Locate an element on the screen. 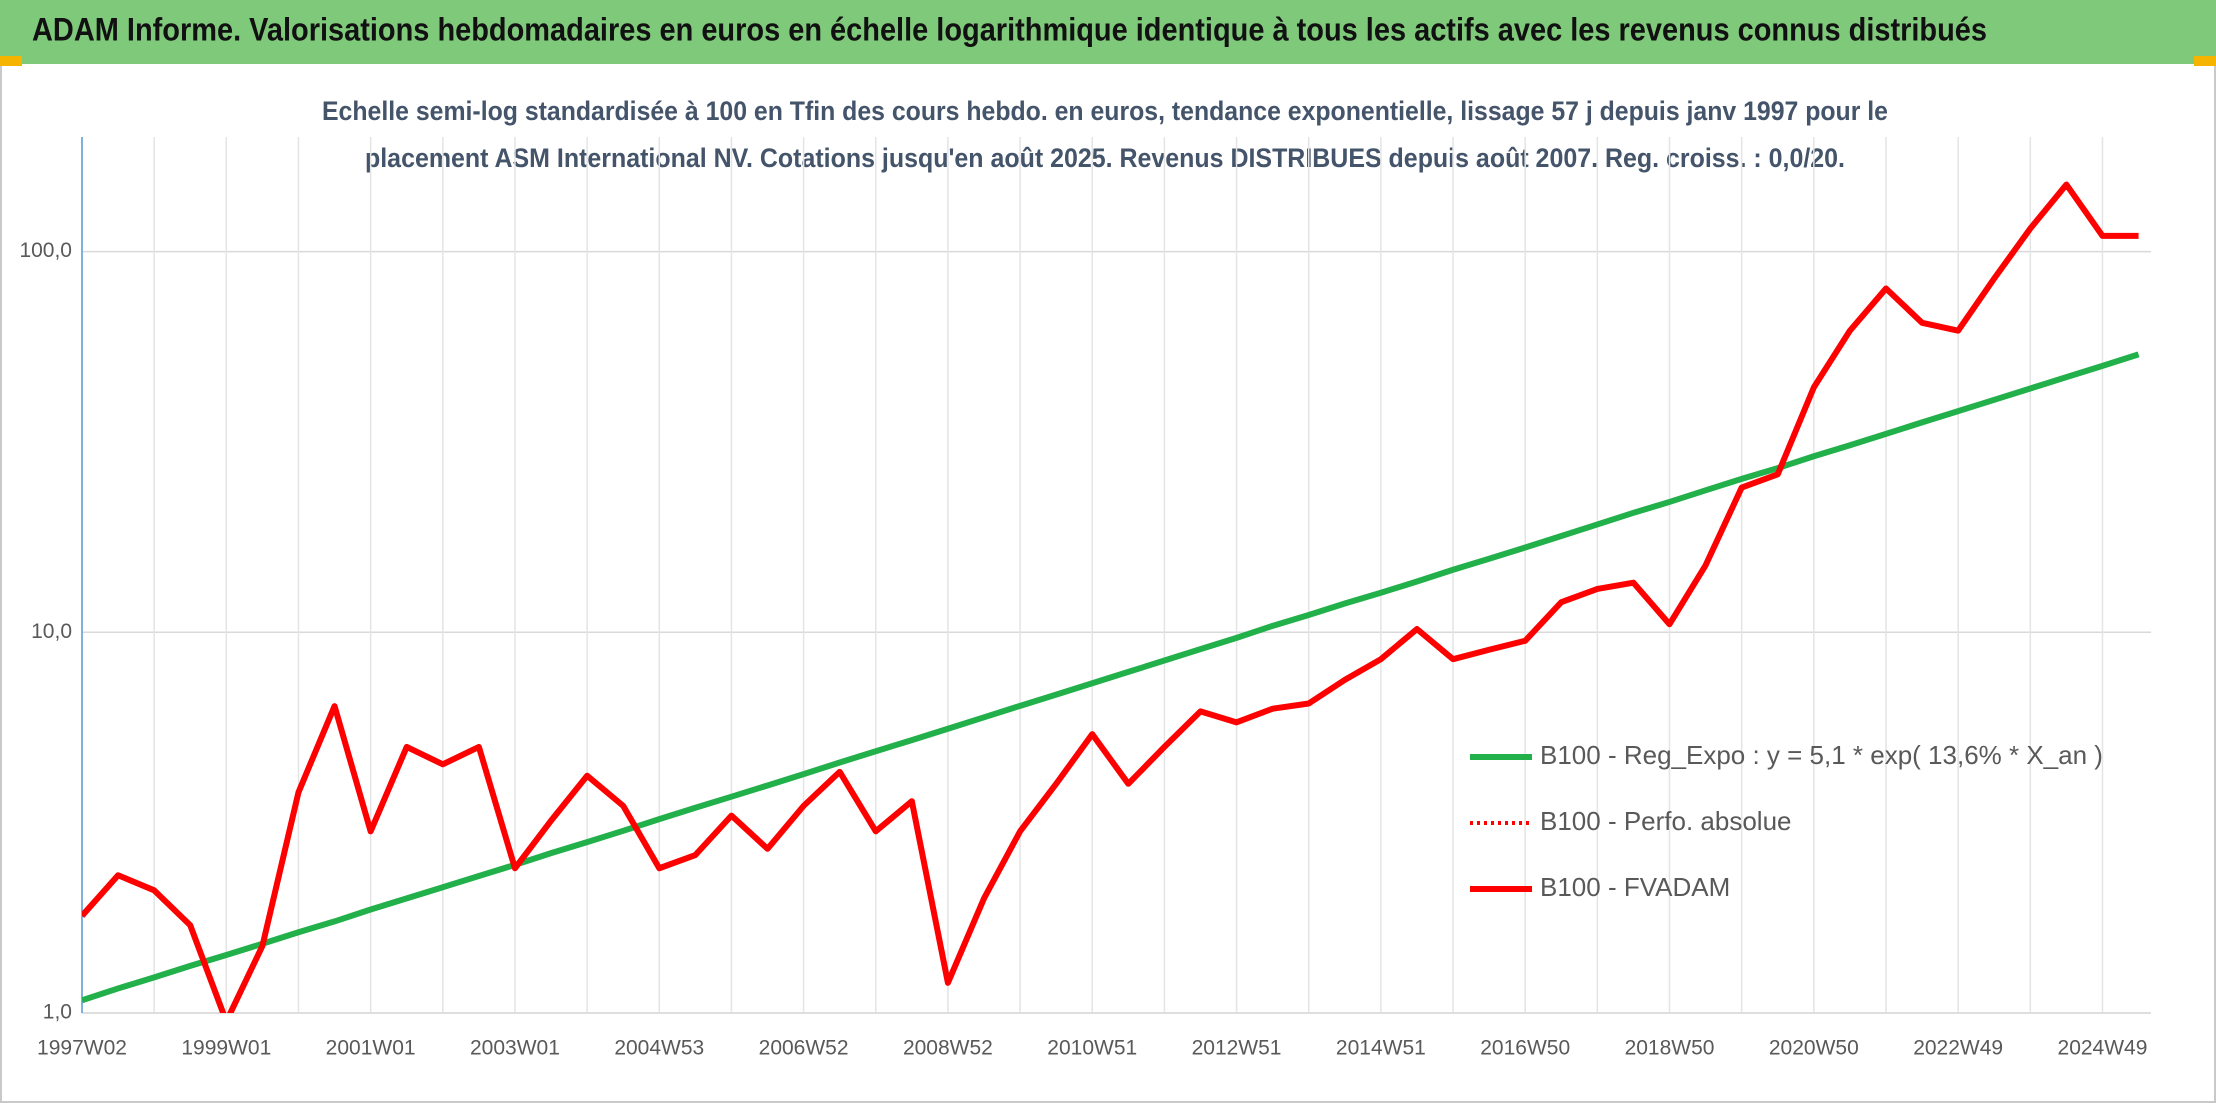 This screenshot has height=1103, width=2216. x-tick-label: 2001W01 is located at coordinates (371, 1048).